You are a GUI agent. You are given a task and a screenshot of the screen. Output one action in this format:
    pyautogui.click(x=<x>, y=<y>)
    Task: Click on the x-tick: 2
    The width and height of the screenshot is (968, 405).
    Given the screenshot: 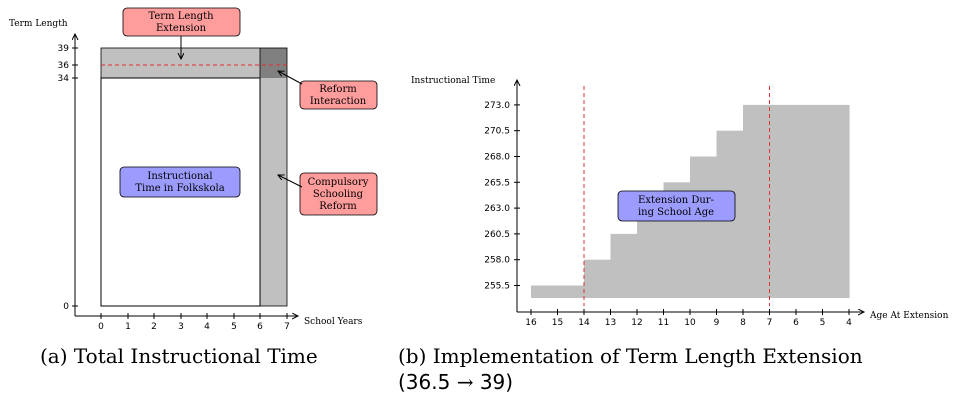 What is the action you would take?
    pyautogui.click(x=154, y=327)
    